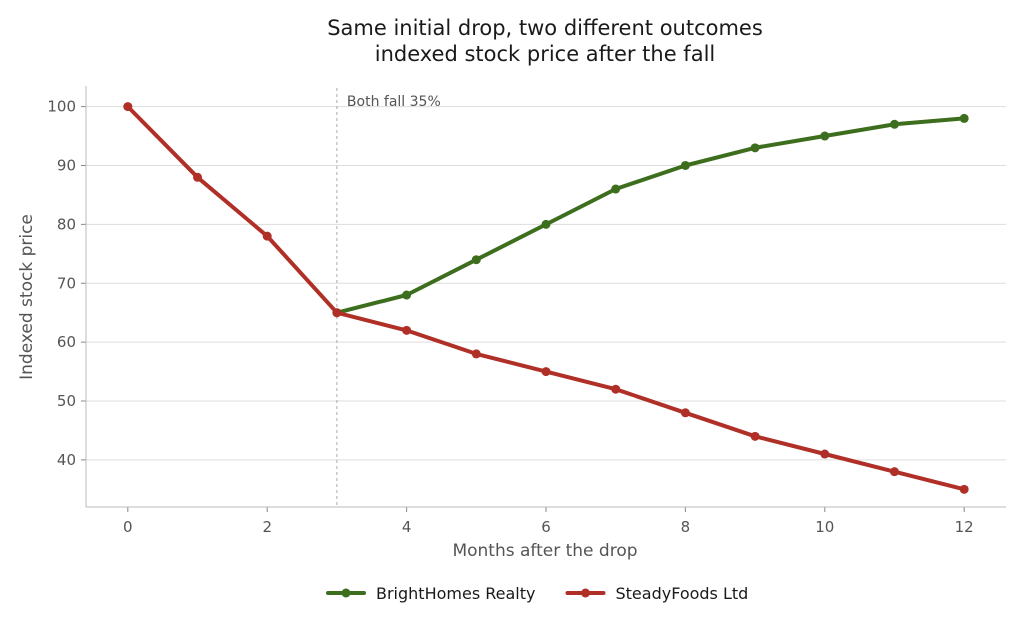 The width and height of the screenshot is (1024, 638). What do you see at coordinates (544, 551) in the screenshot?
I see `x-axis-label: Months after the drop` at bounding box center [544, 551].